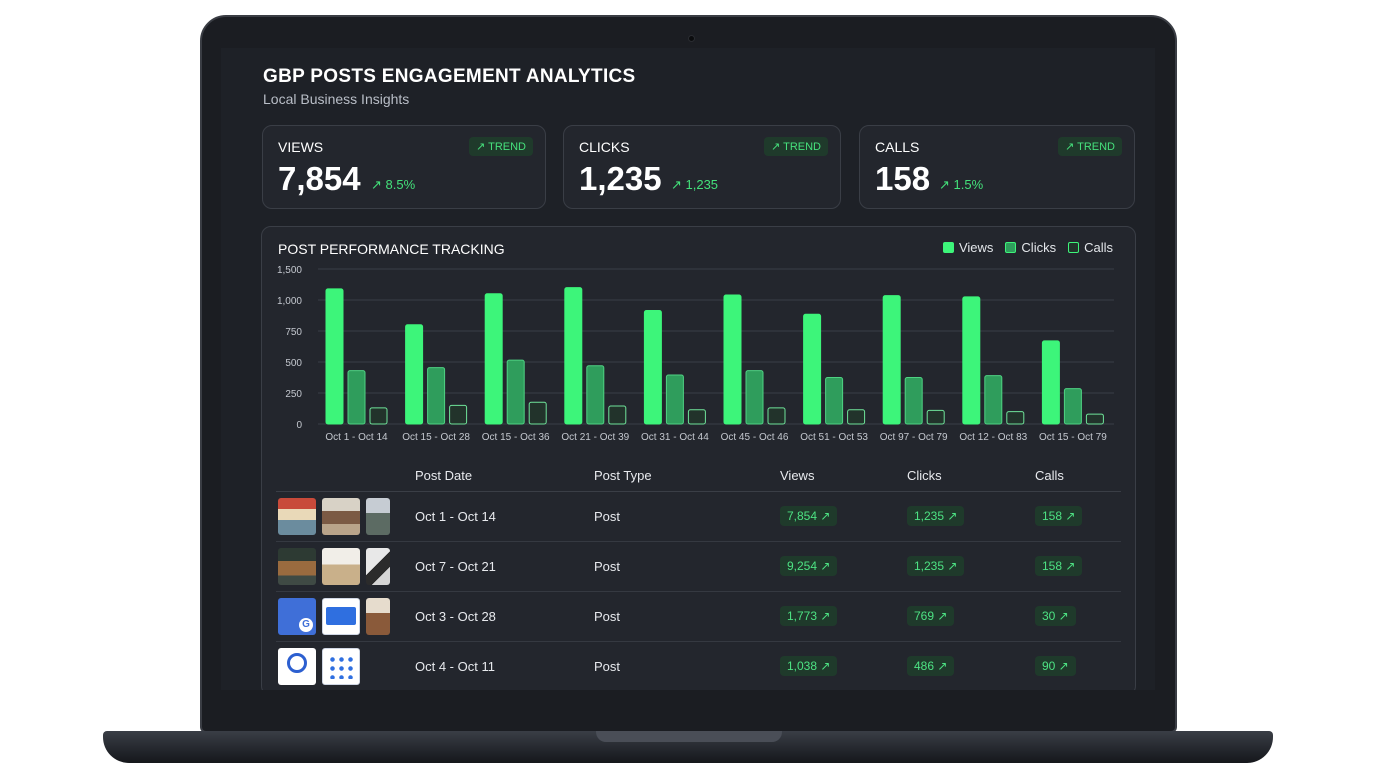  Describe the element at coordinates (319, 178) in the screenshot. I see `views-value: 7,854` at that location.